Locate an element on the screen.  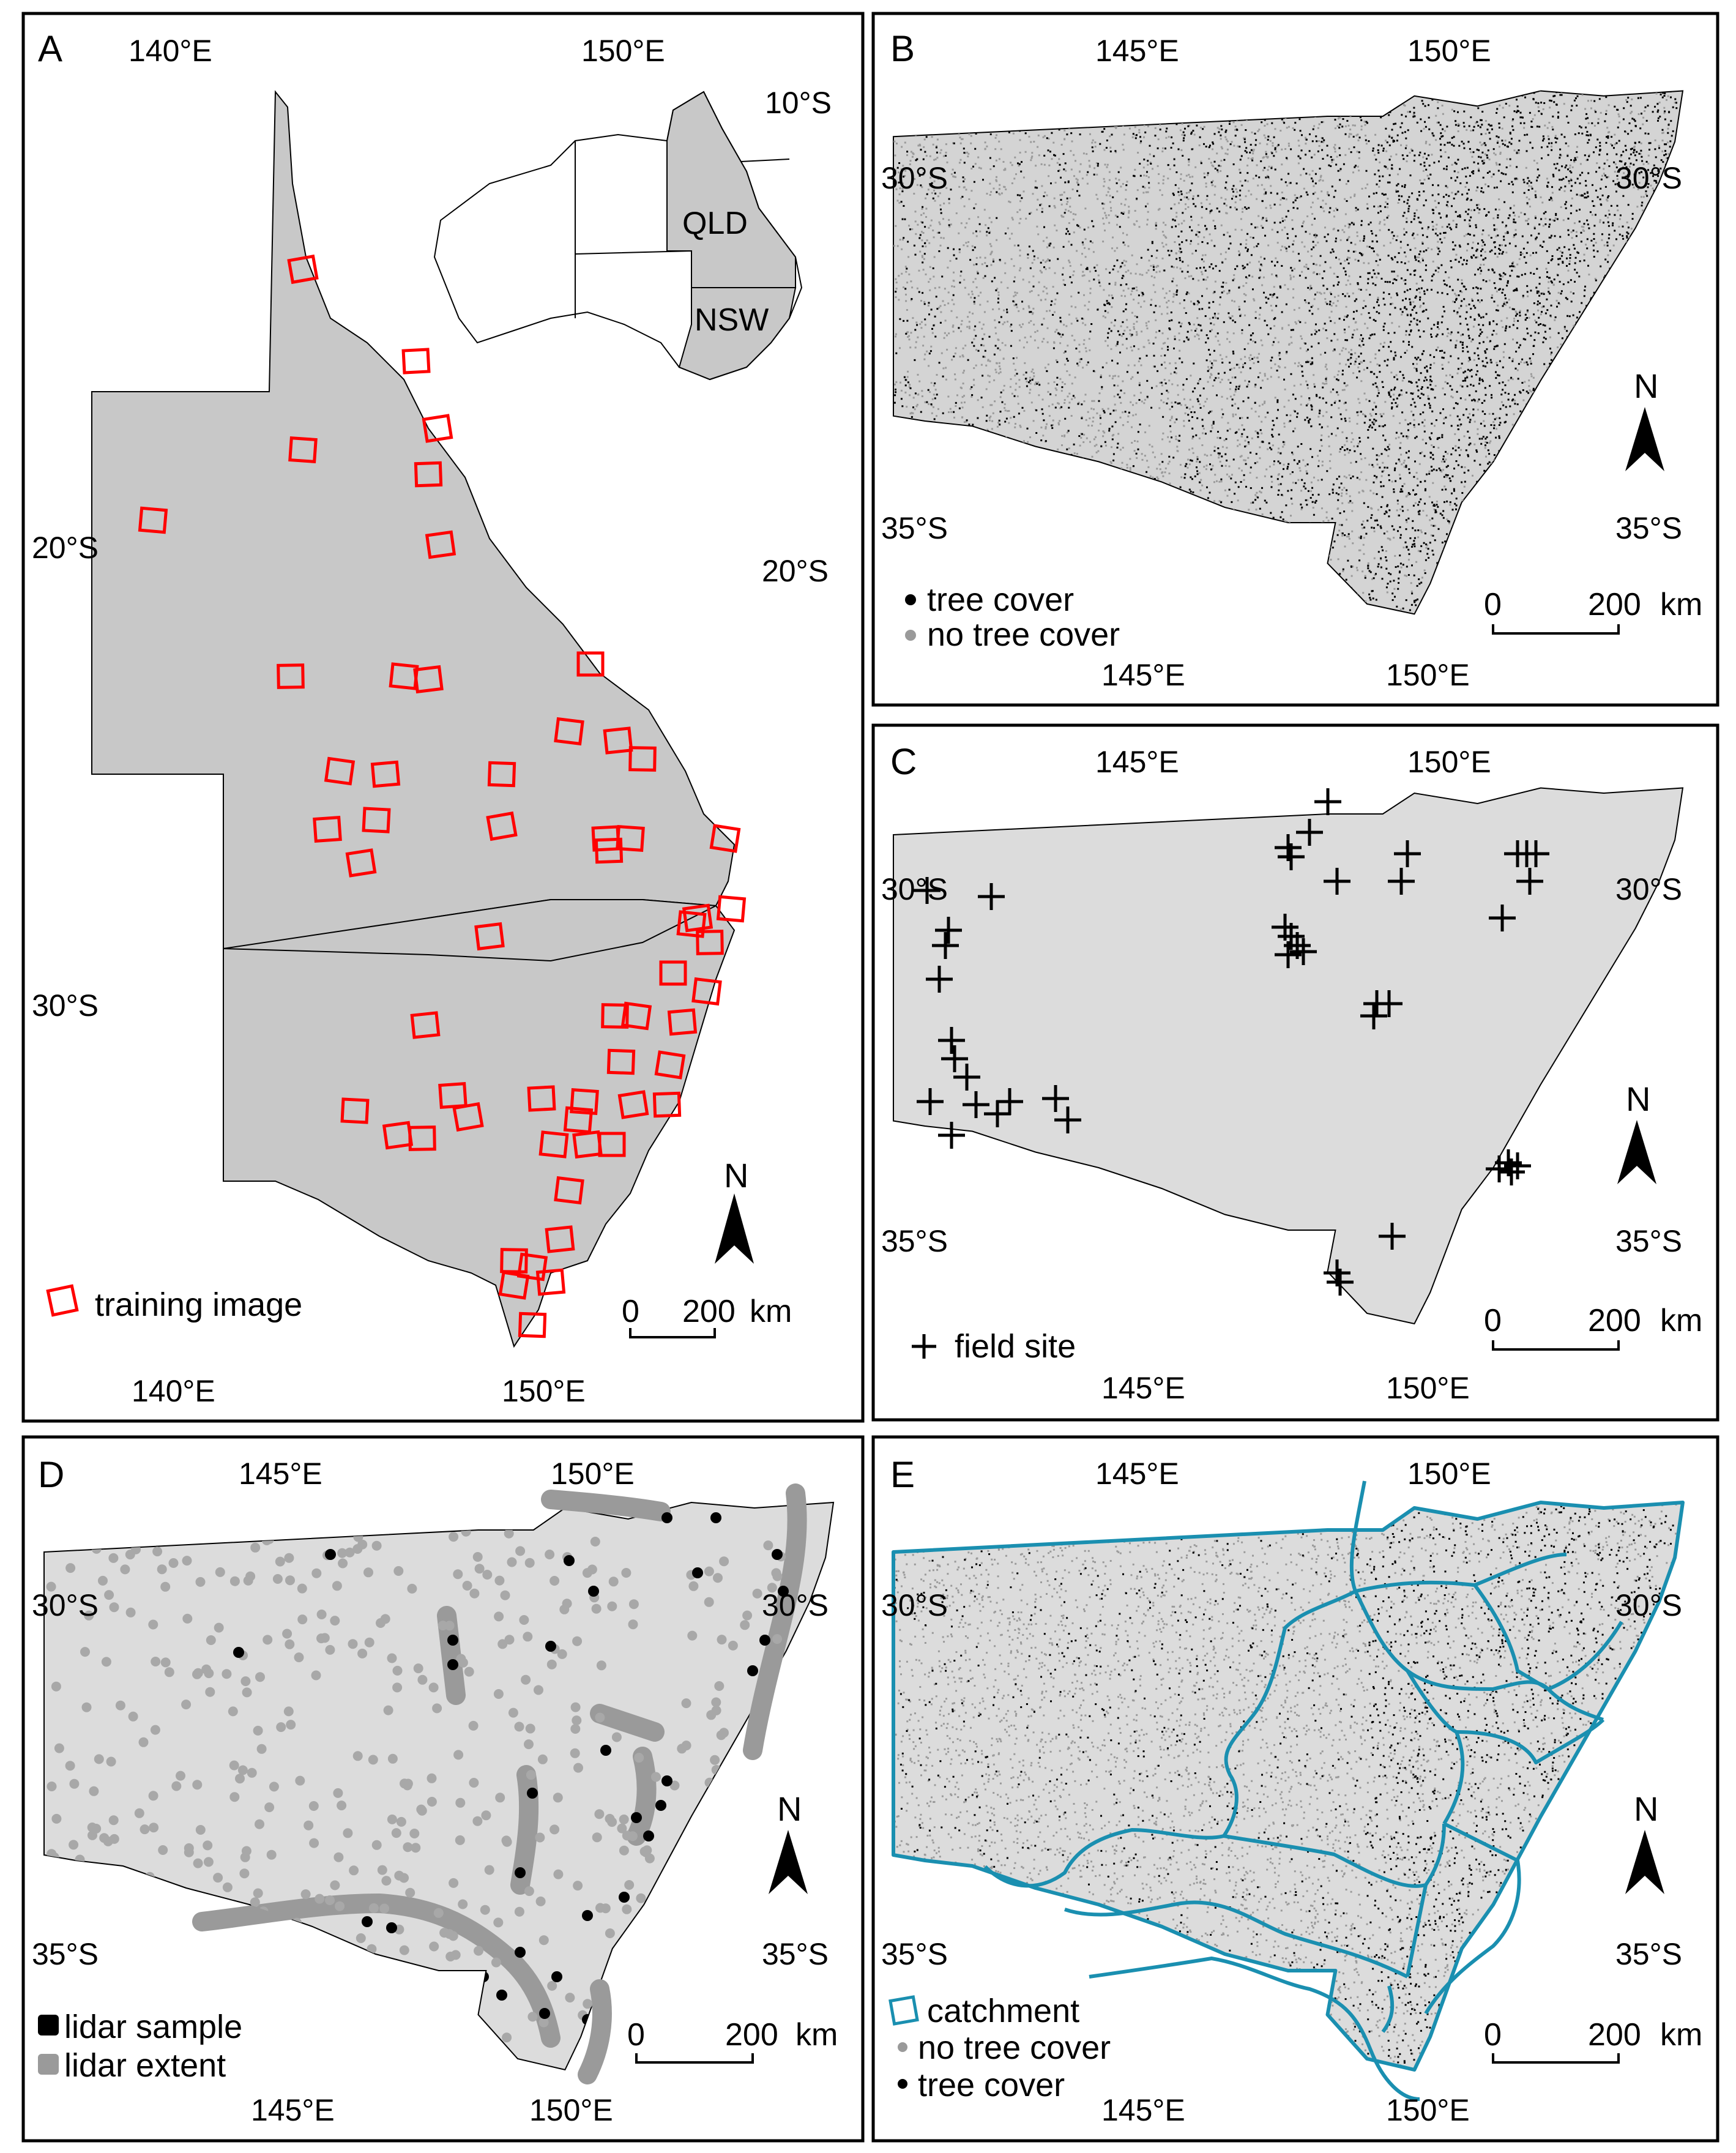
north-arrow-a: N is located at coordinates (734, 1210).